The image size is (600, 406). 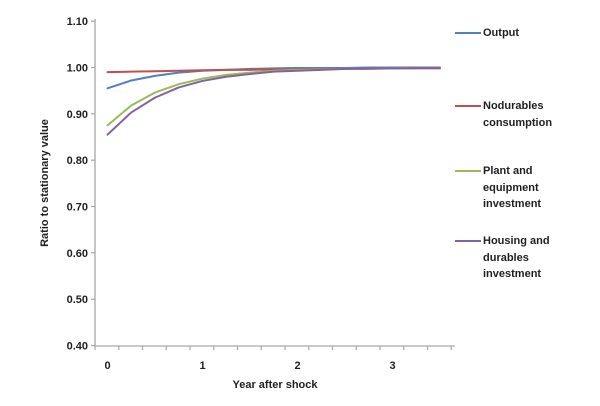 I want to click on svg-text: 0.50, so click(x=77, y=300).